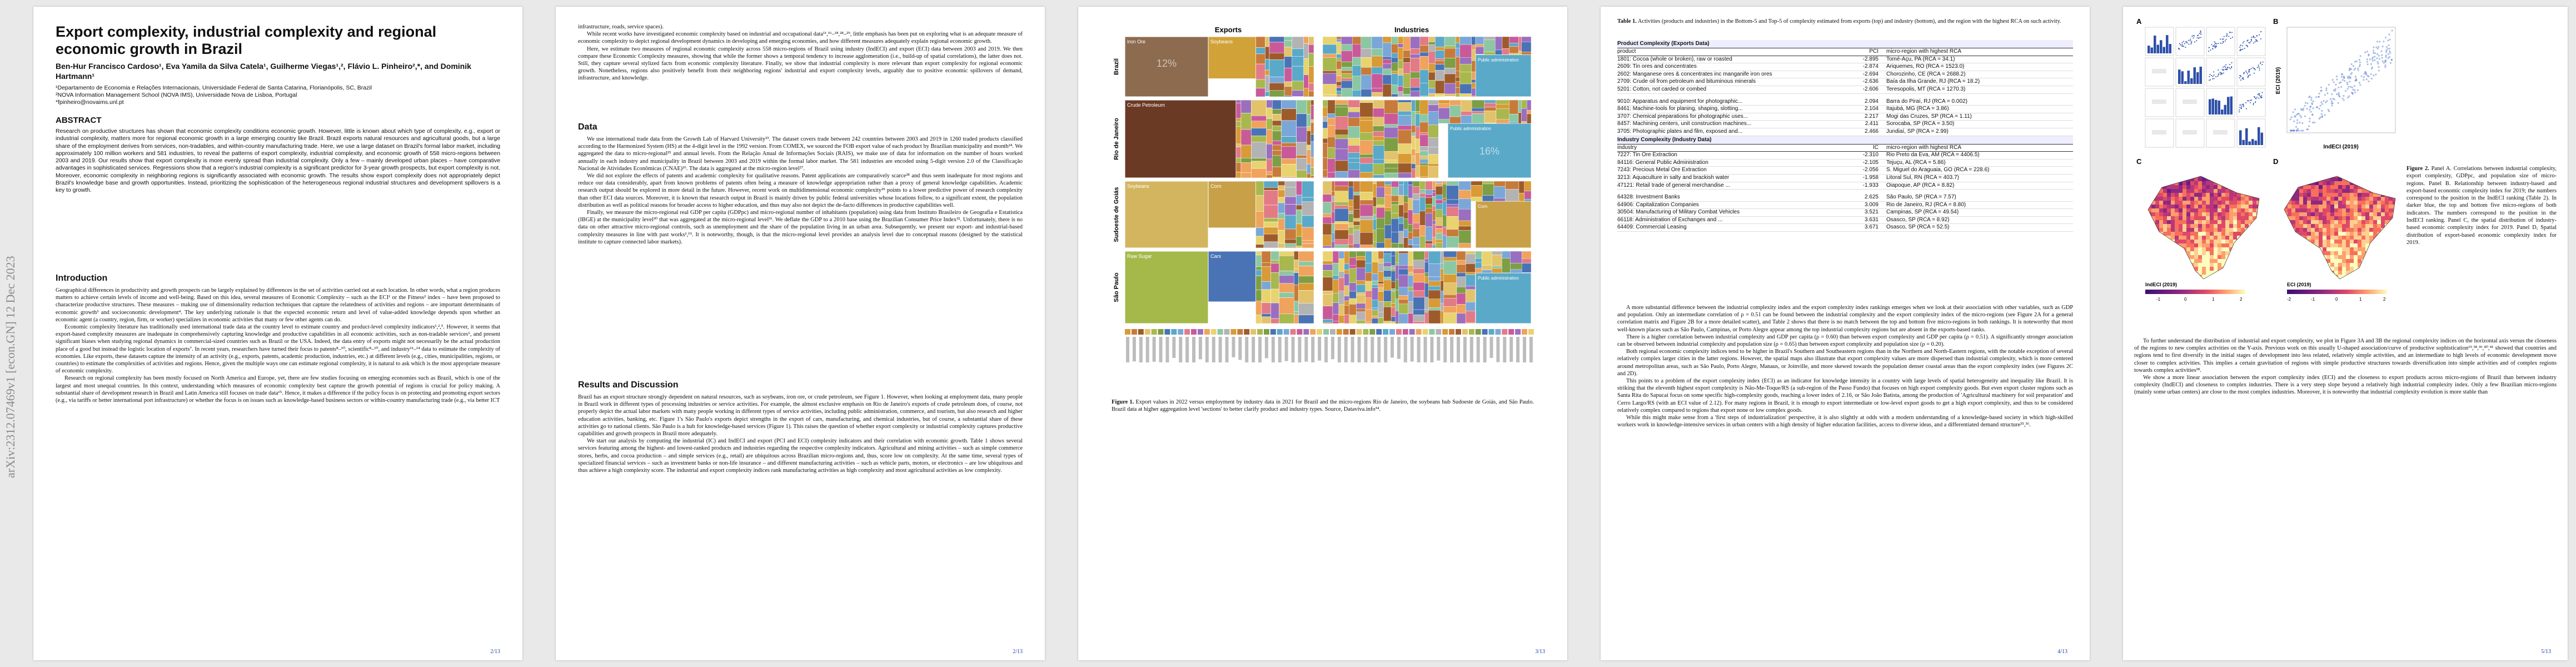 The image size is (2576, 667). Describe the element at coordinates (1427, 66) in the screenshot. I see `industries-treemap: Public administration` at that location.